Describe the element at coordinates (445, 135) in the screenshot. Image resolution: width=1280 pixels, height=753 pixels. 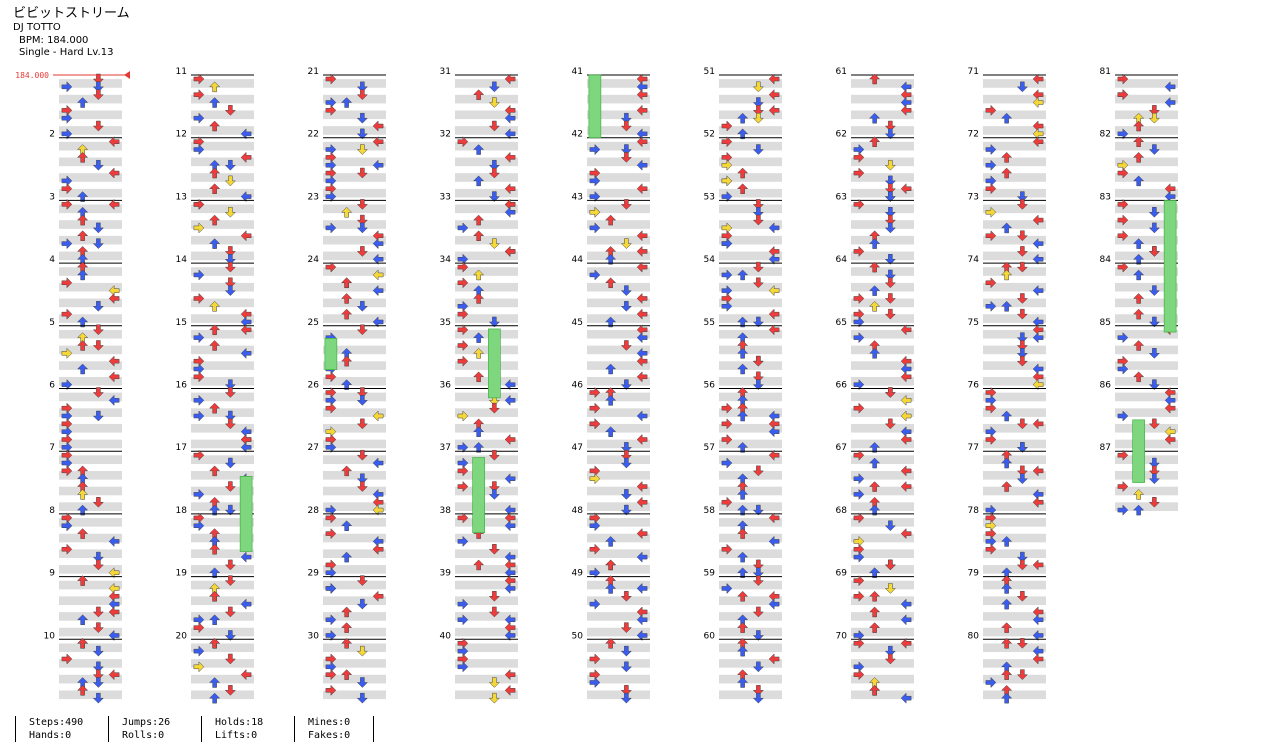
I see `measure-number: 32` at that location.